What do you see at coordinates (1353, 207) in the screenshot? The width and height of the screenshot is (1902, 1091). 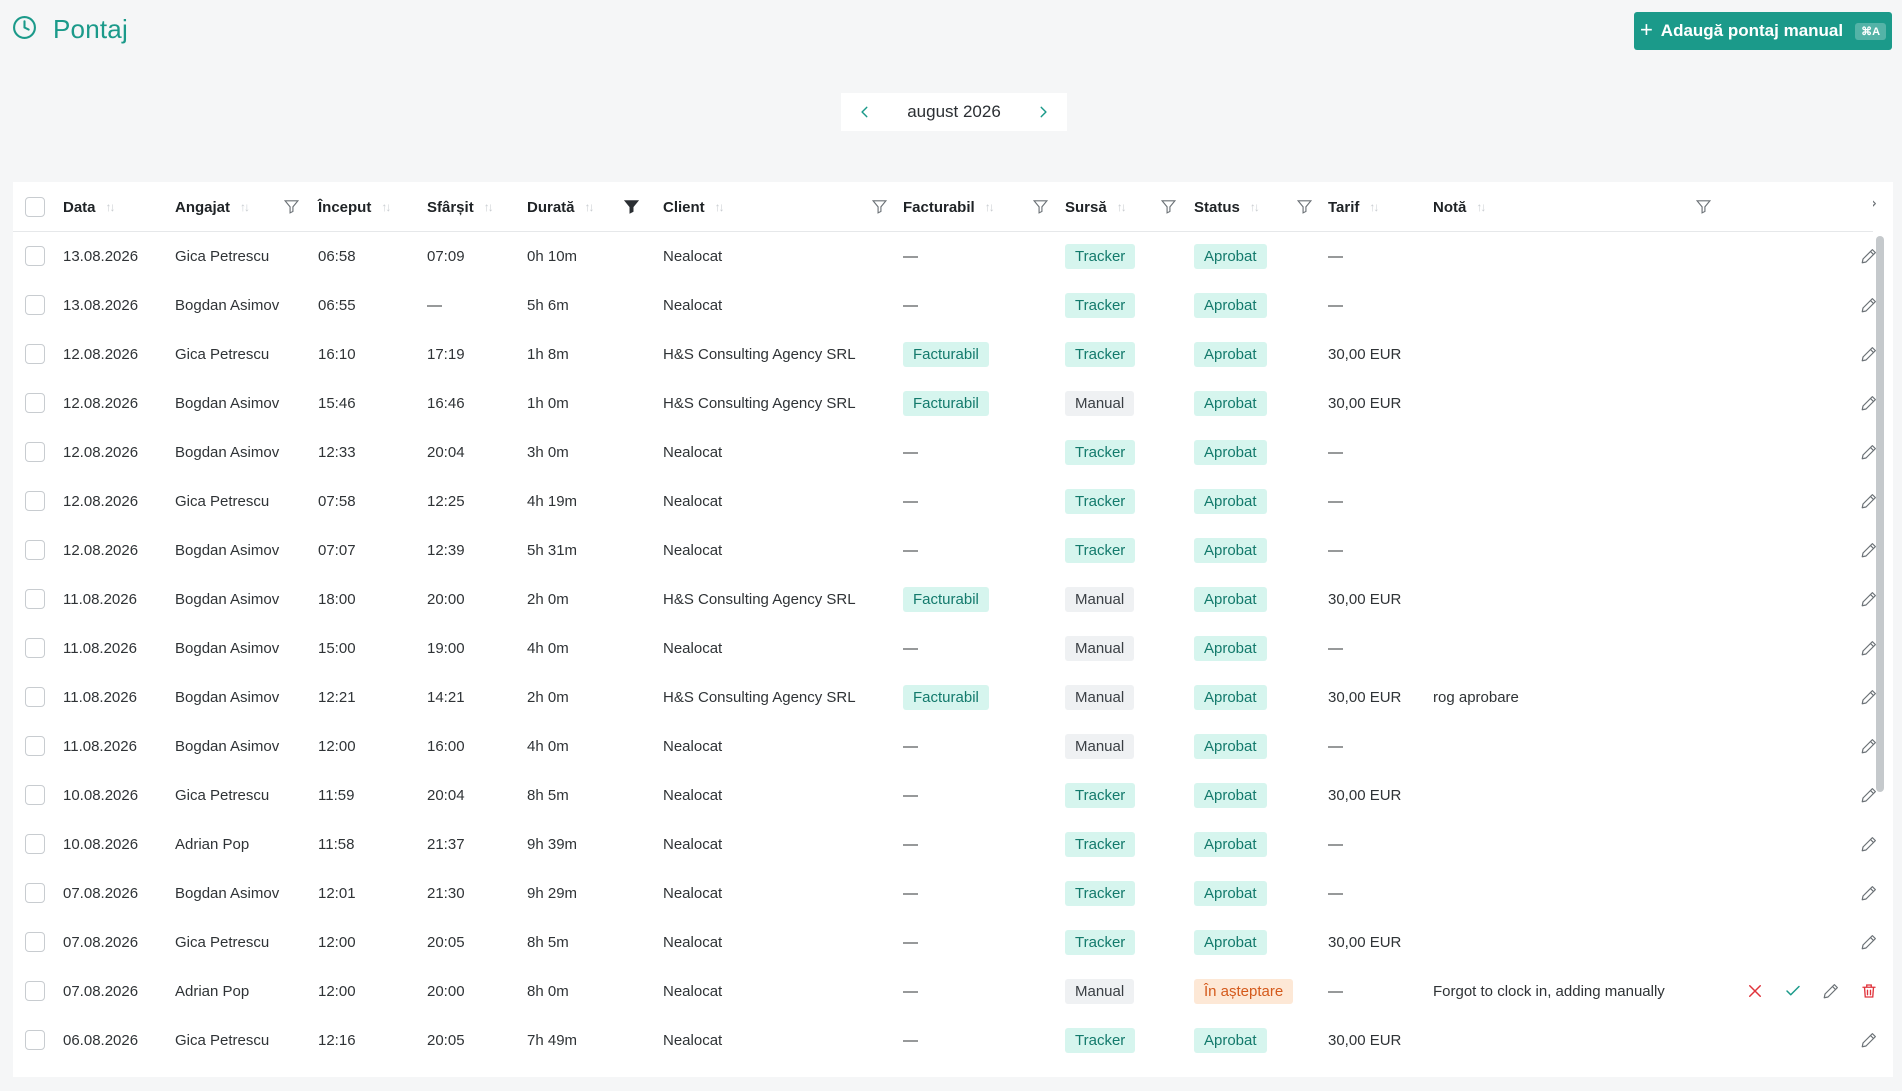 I see `col-header-tarif: Tarif ↑↓` at bounding box center [1353, 207].